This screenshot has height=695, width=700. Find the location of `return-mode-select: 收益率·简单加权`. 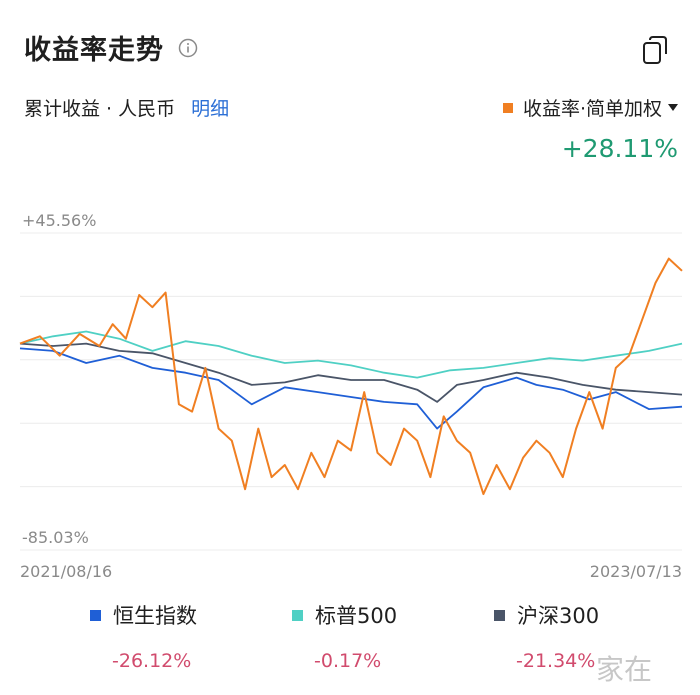

return-mode-select: 收益率·简单加权 is located at coordinates (590, 107).